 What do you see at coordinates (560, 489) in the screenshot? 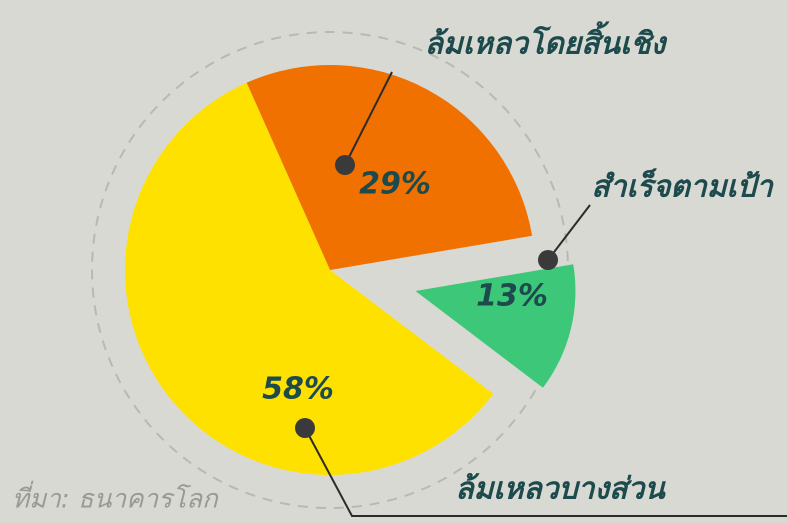
I see `category-label: ล้มเหลวบางส่วน` at bounding box center [560, 489].